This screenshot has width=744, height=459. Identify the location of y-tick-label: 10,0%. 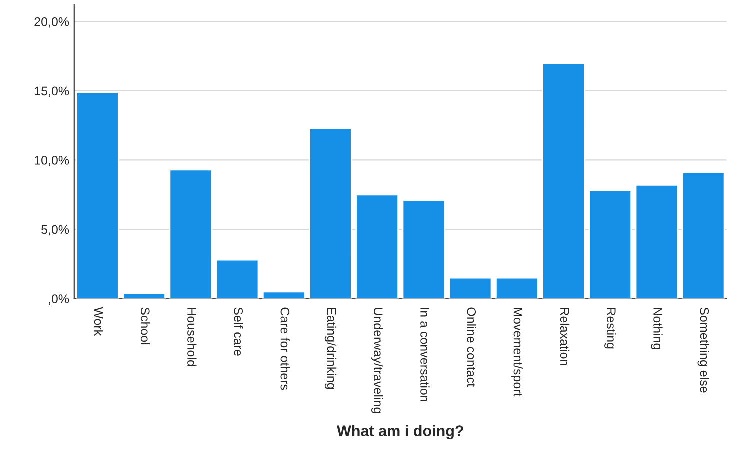
(52, 161).